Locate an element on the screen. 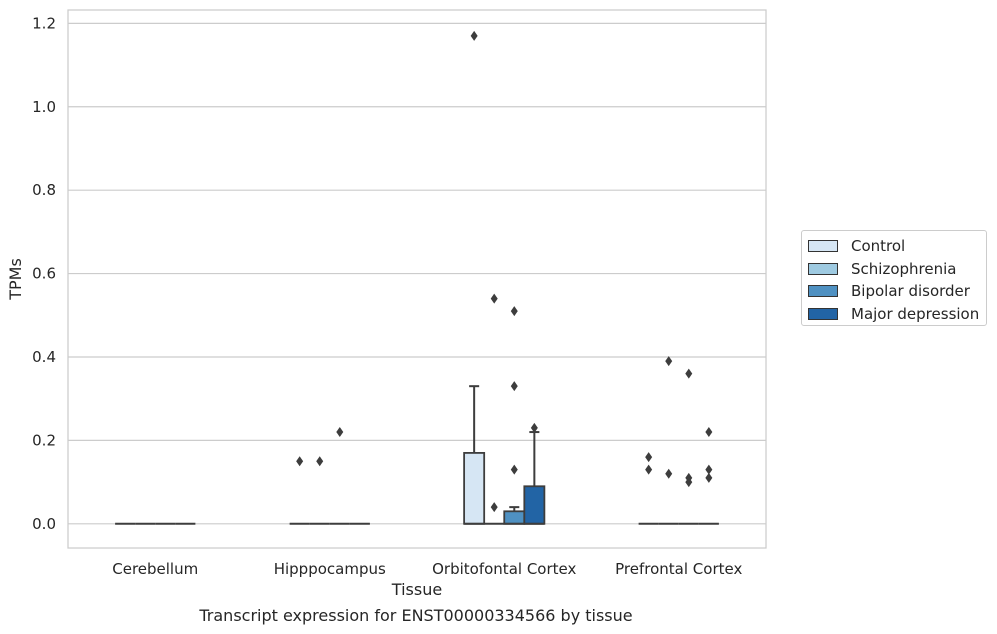 Image resolution: width=997 pixels, height=634 pixels. legend-item: Bipolar disorder is located at coordinates (897, 291).